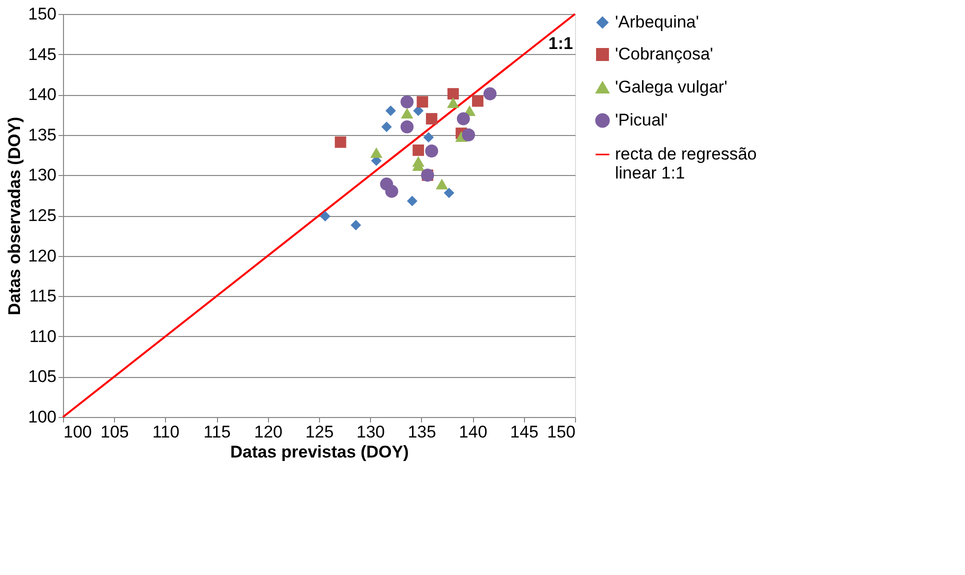 Image resolution: width=965 pixels, height=575 pixels. Describe the element at coordinates (42, 256) in the screenshot. I see `y-tick-label: 120` at that location.